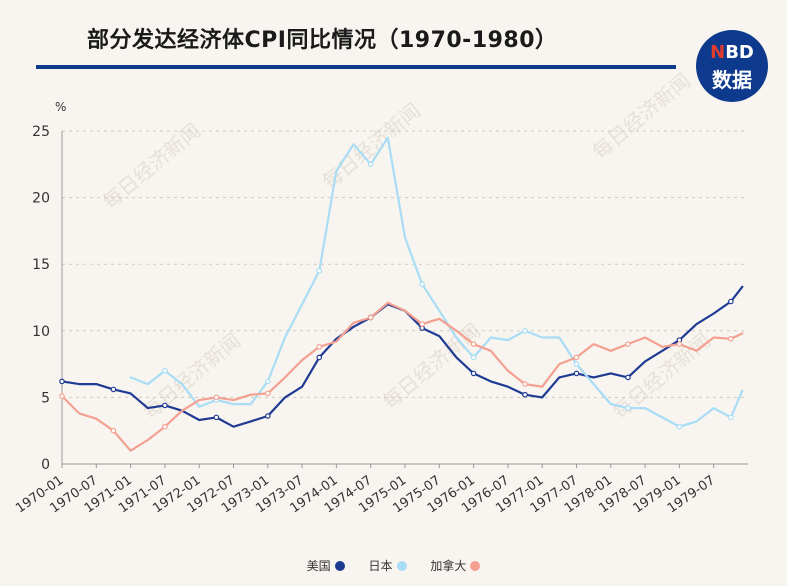  I want to click on y-tick-label-0: 0, so click(45, 465).